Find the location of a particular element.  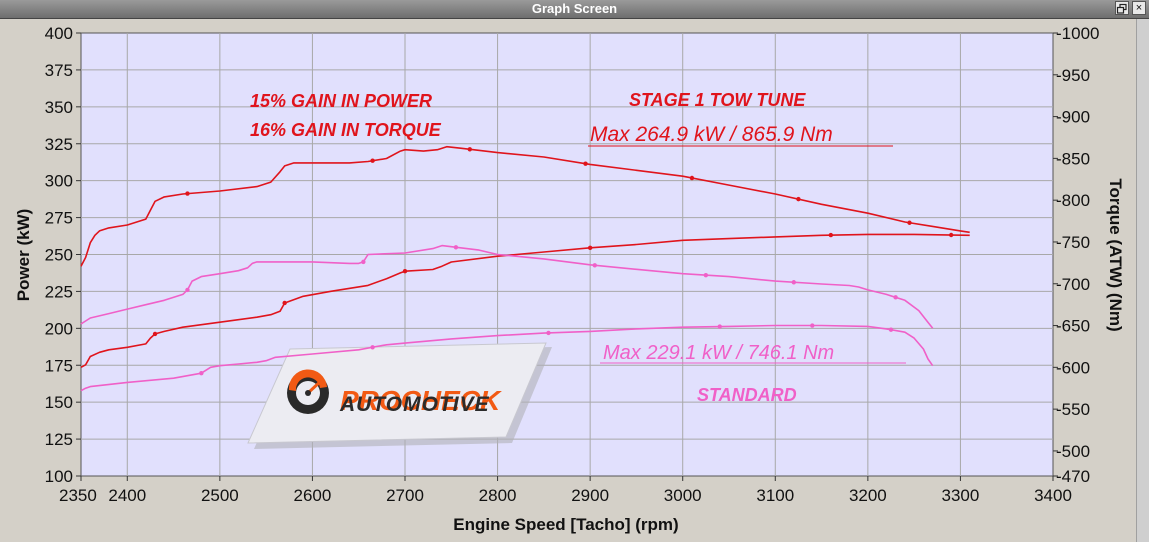

x-tick-label: 2500 is located at coordinates (220, 495).